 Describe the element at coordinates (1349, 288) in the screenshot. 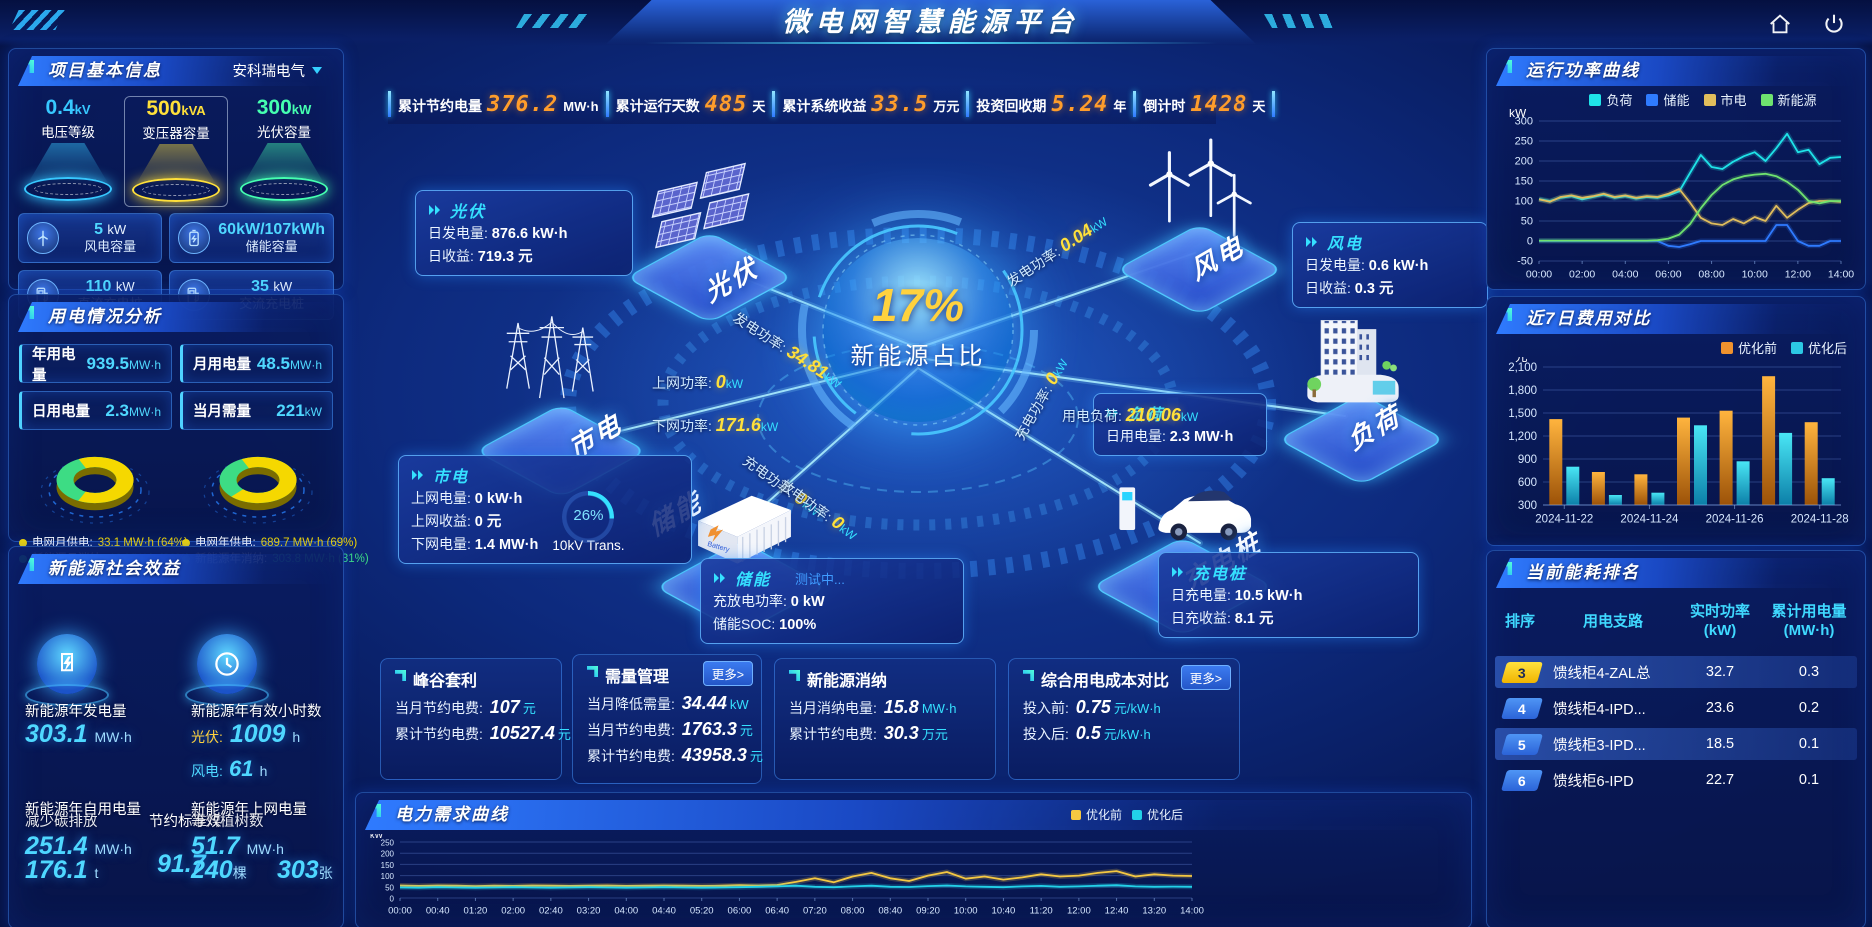

I see `info-box-row: 日收益: 0.3 元` at that location.